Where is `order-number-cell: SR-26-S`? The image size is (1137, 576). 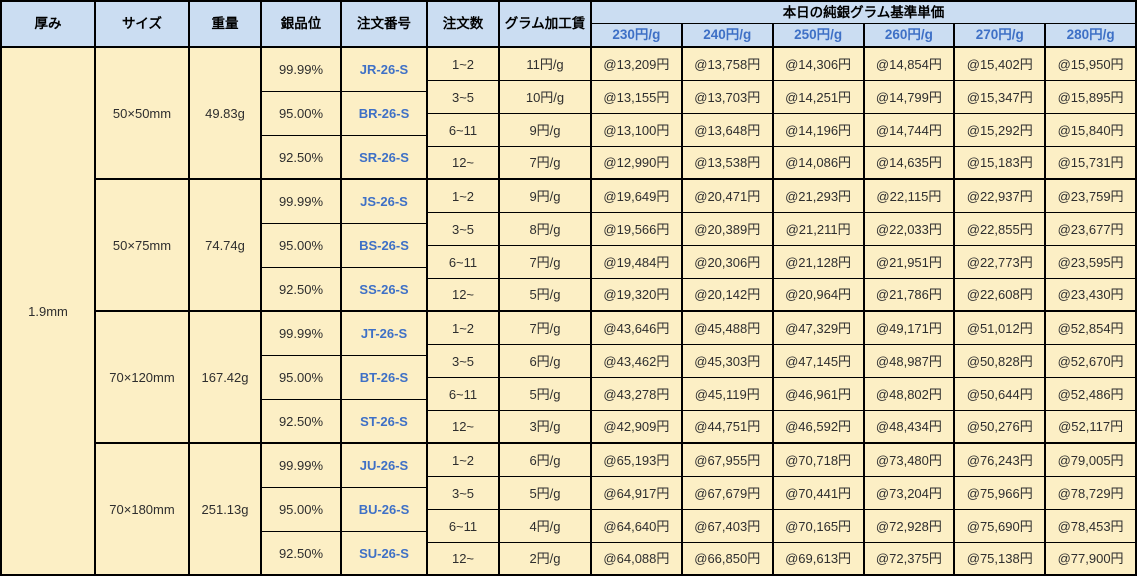 order-number-cell: SR-26-S is located at coordinates (385, 158).